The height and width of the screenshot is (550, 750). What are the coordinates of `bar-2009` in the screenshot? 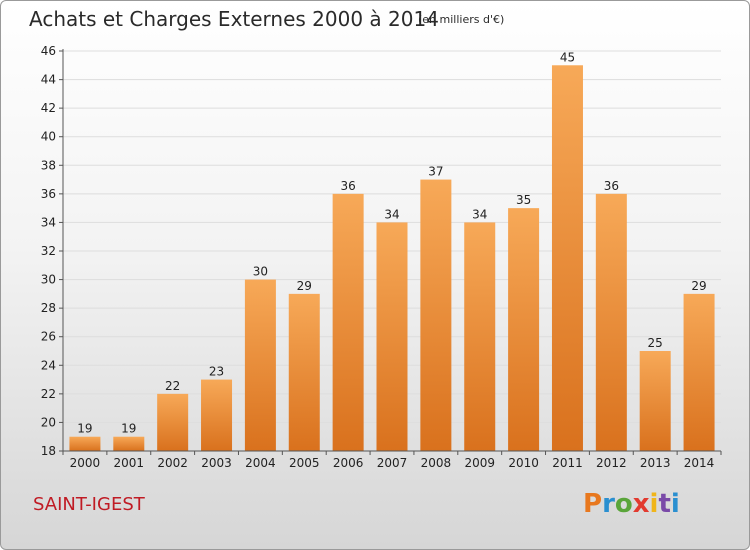 It's located at (480, 336).